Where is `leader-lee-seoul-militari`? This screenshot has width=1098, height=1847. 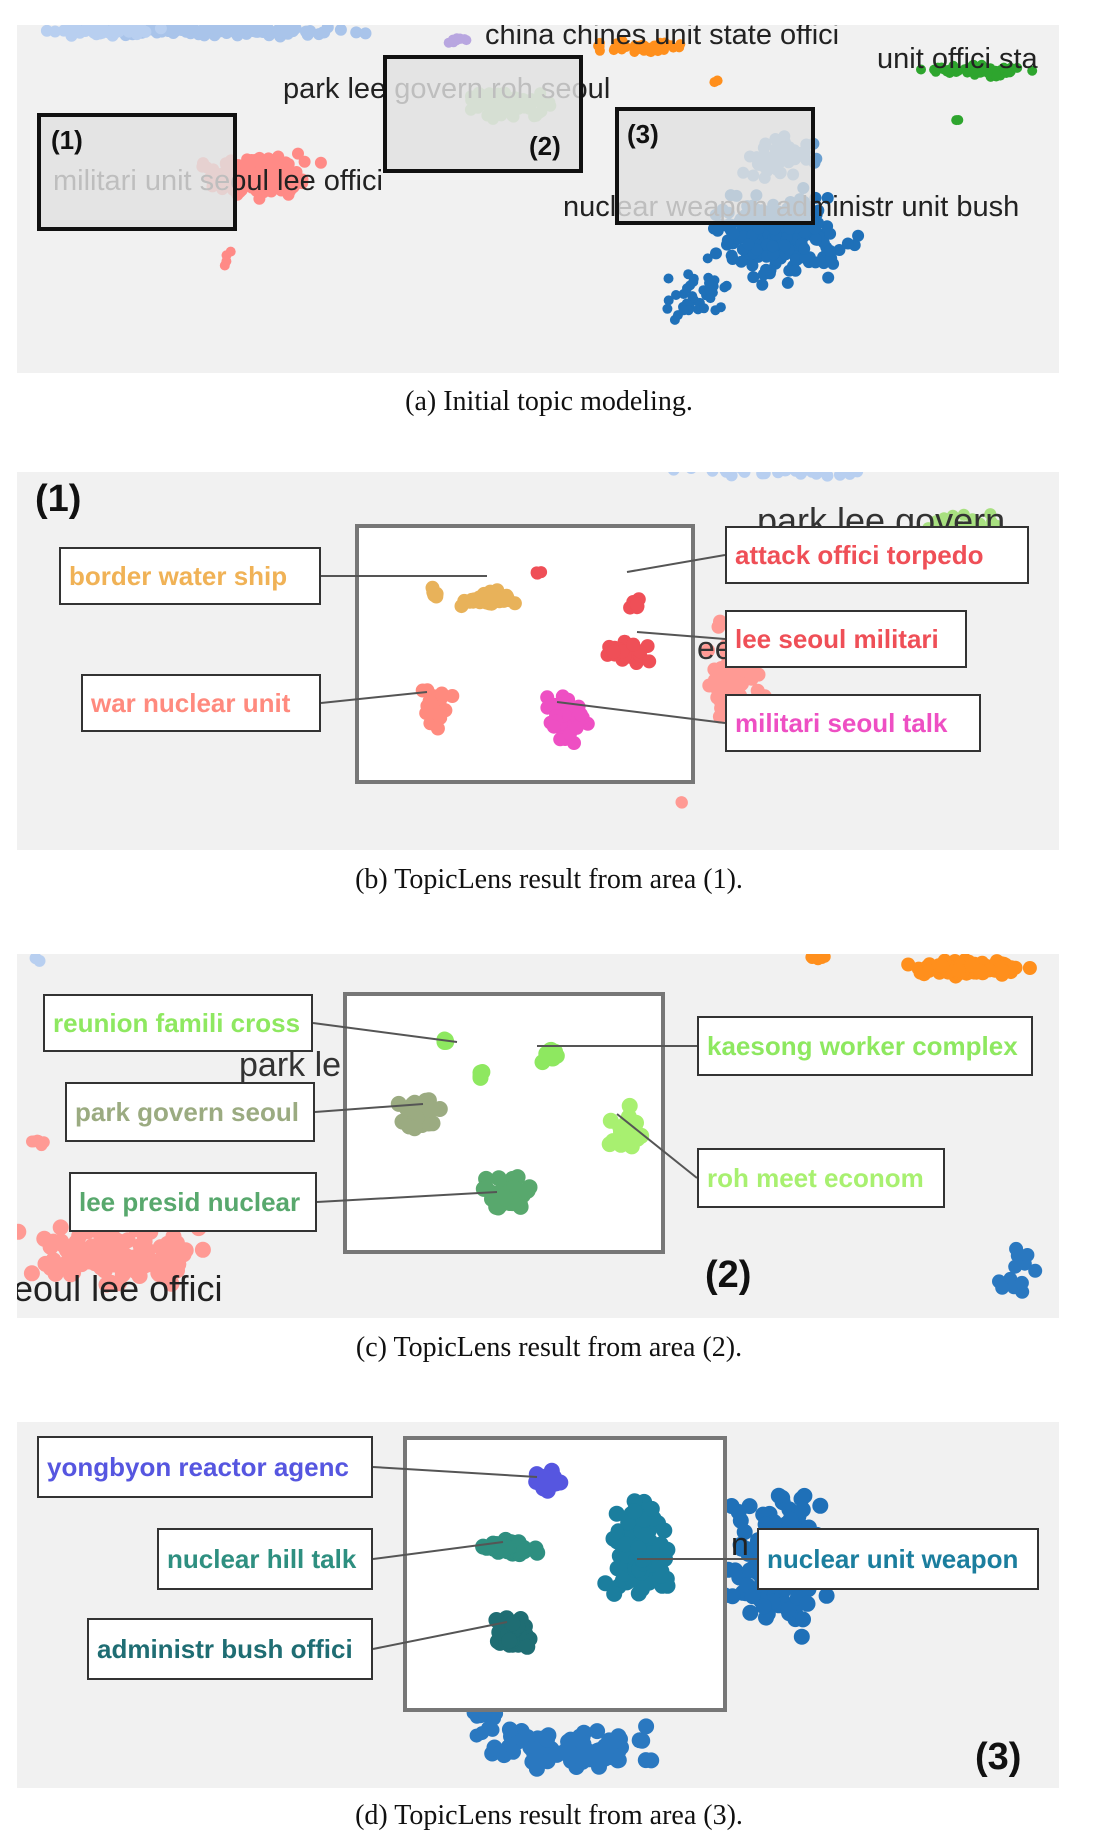 leader-lee-seoul-militari is located at coordinates (681, 635).